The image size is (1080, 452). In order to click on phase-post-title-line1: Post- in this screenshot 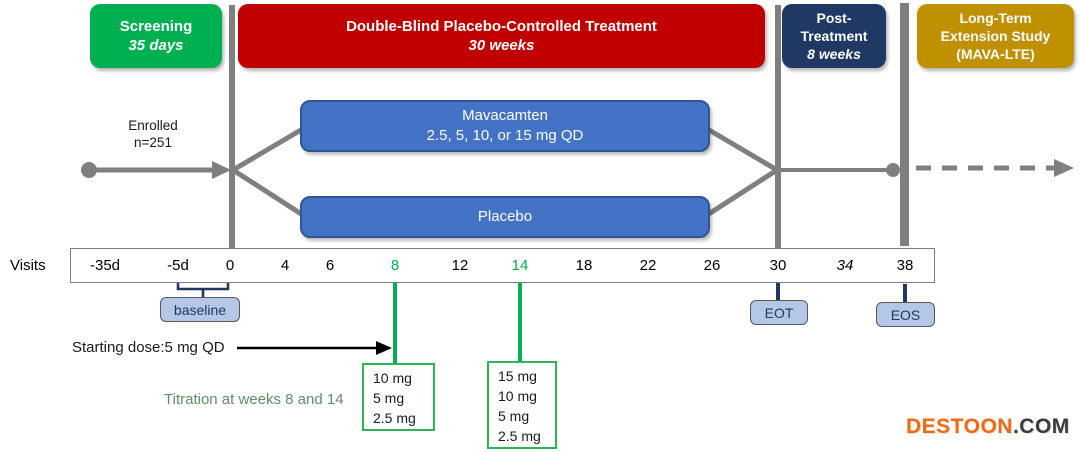, I will do `click(834, 18)`.